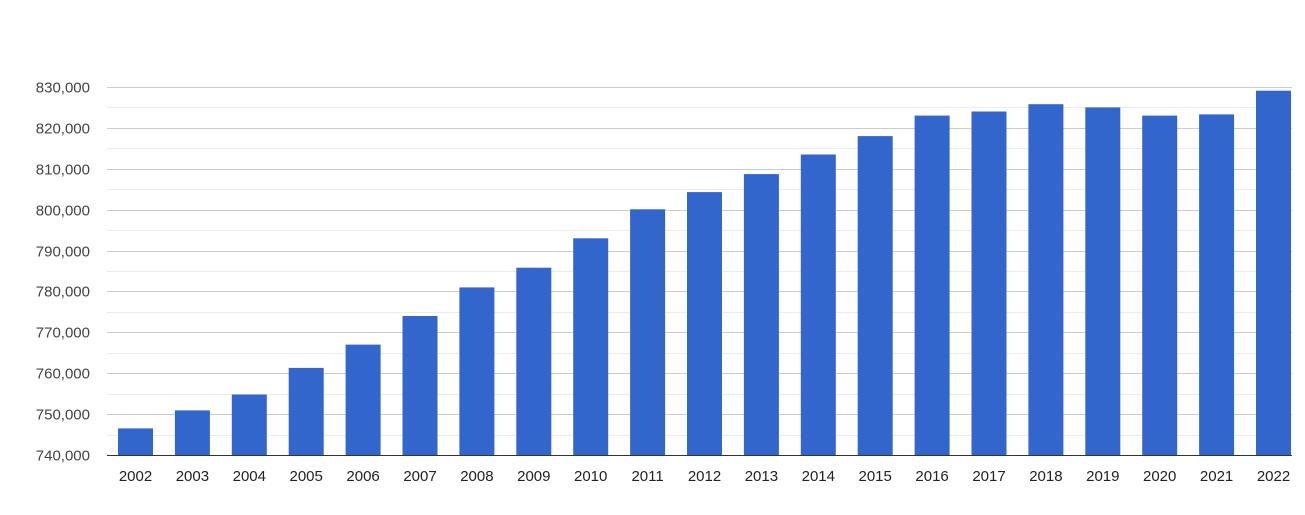 The width and height of the screenshot is (1305, 515). What do you see at coordinates (420, 385) in the screenshot?
I see `bar-2007` at bounding box center [420, 385].